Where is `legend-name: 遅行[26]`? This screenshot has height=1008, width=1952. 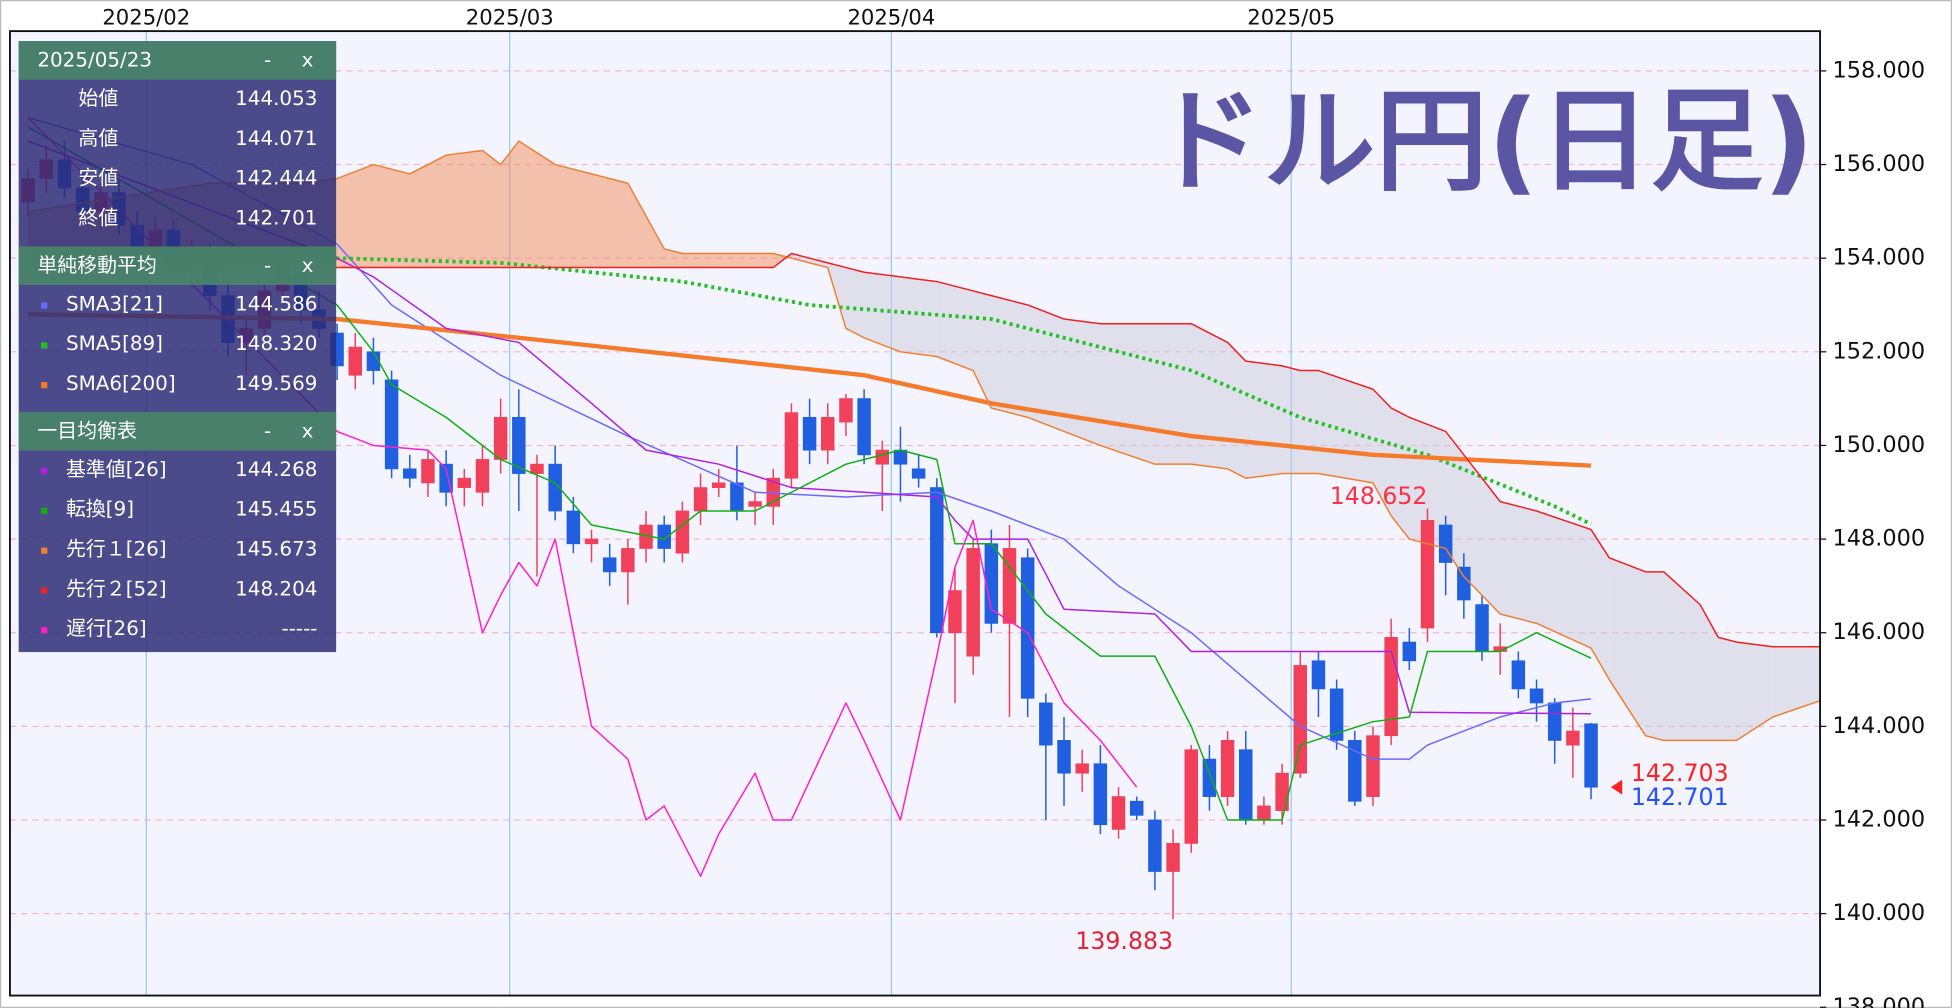
legend-name: 遅行[26] is located at coordinates (106, 628).